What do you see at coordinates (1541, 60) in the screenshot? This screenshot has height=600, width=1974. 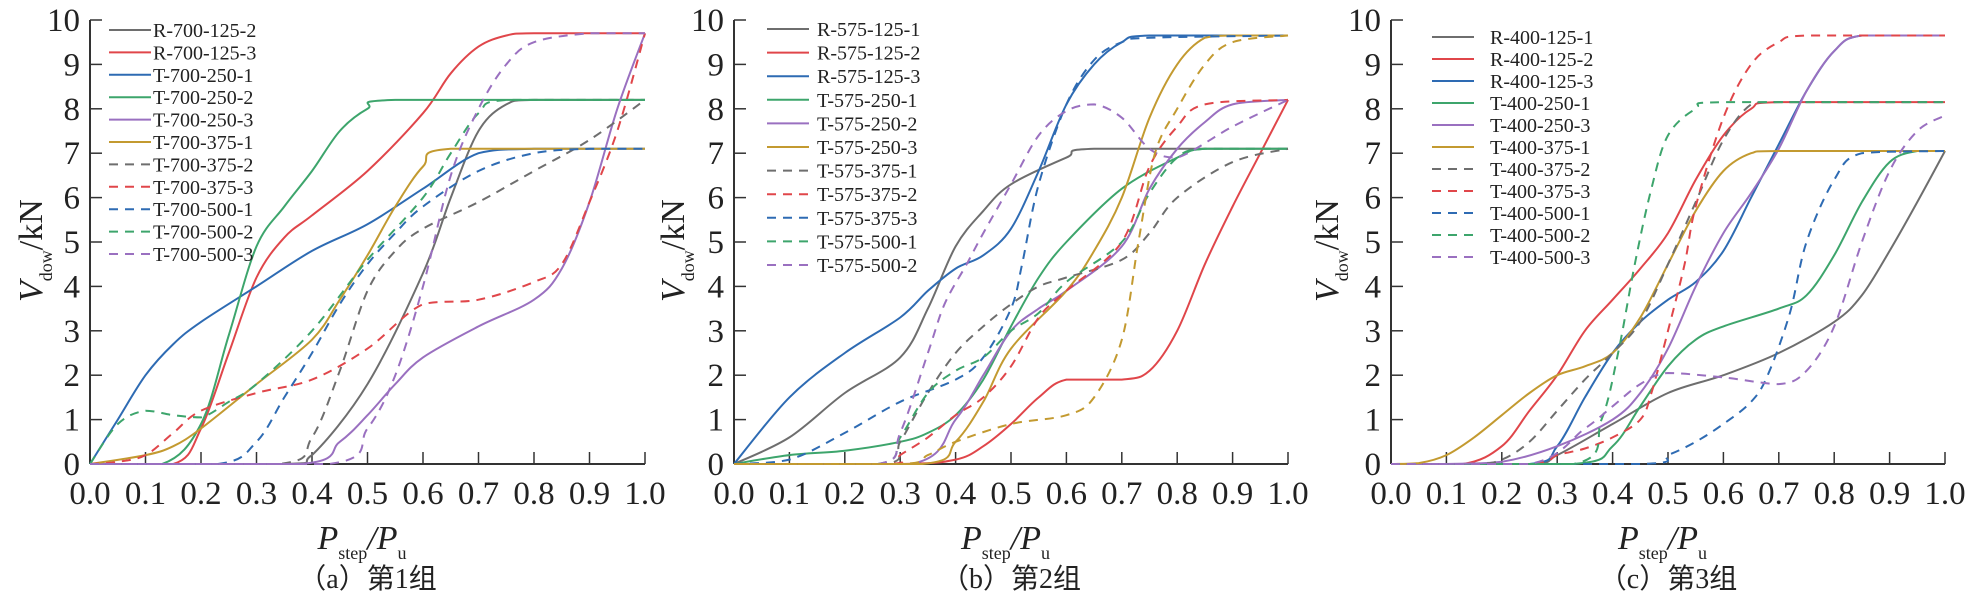 I see `legend-label: R-400-125-2` at bounding box center [1541, 60].